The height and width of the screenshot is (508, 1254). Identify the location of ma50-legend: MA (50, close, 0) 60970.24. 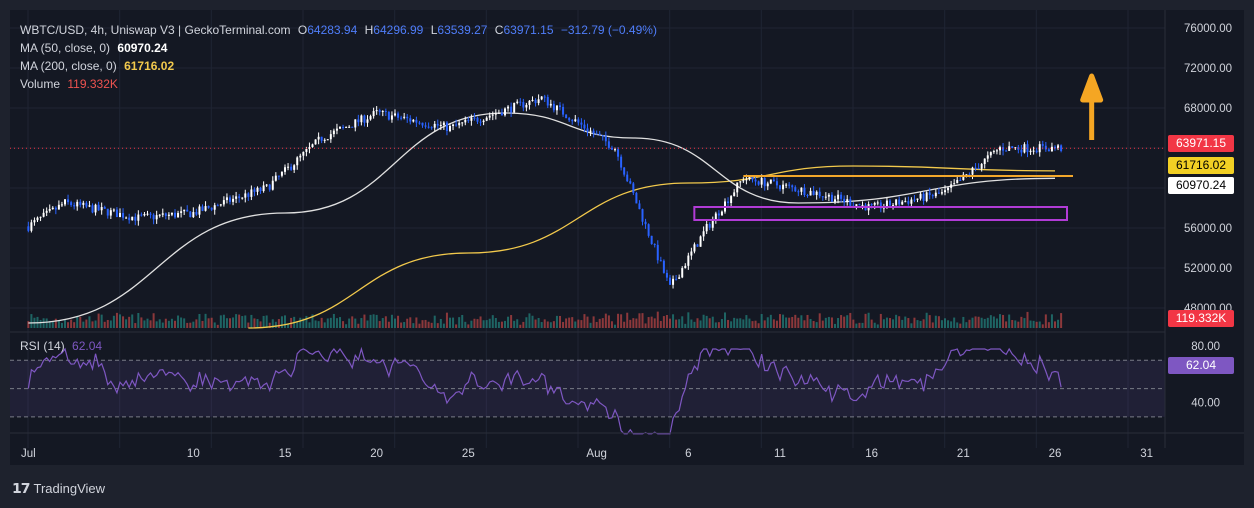
(95, 48).